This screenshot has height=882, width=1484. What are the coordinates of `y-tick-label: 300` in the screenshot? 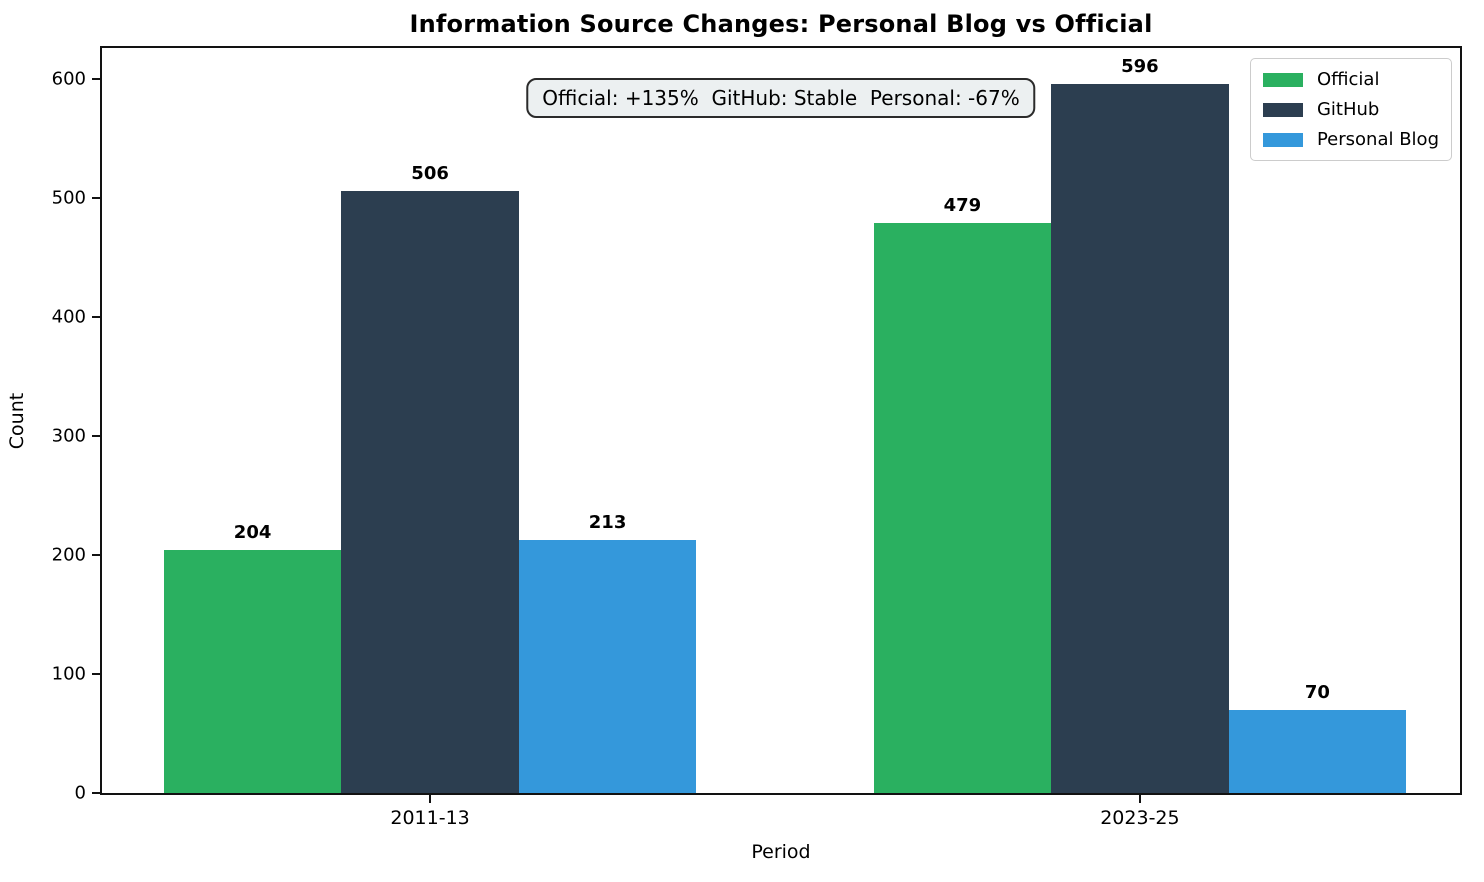 It's located at (68, 436).